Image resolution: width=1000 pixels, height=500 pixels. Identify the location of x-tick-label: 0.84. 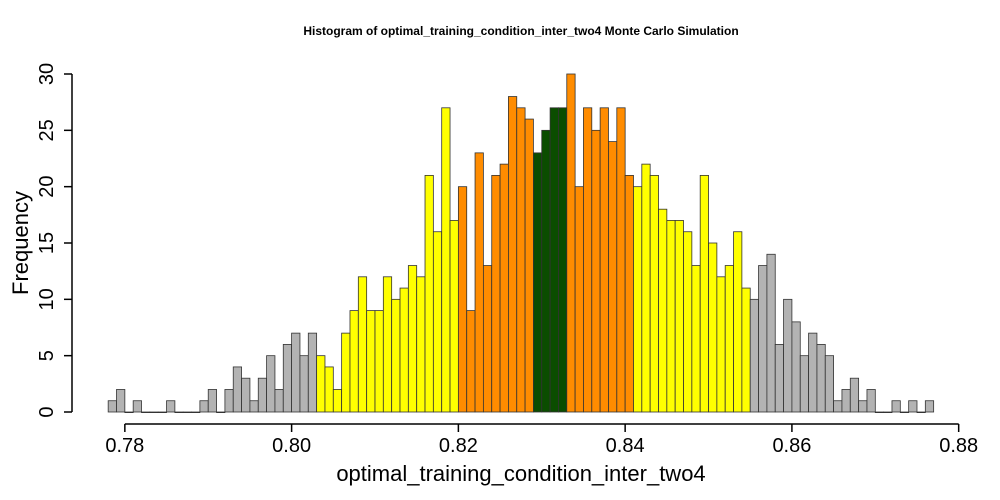
(625, 446).